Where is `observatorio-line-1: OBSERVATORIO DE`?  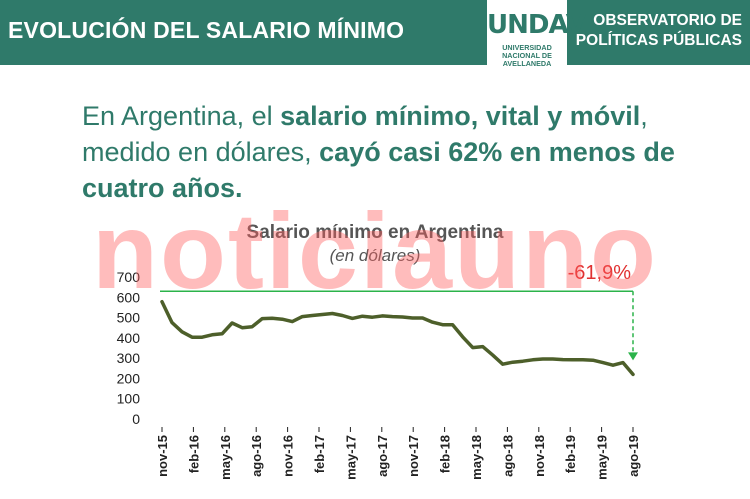
observatorio-line-1: OBSERVATORIO DE is located at coordinates (667, 20).